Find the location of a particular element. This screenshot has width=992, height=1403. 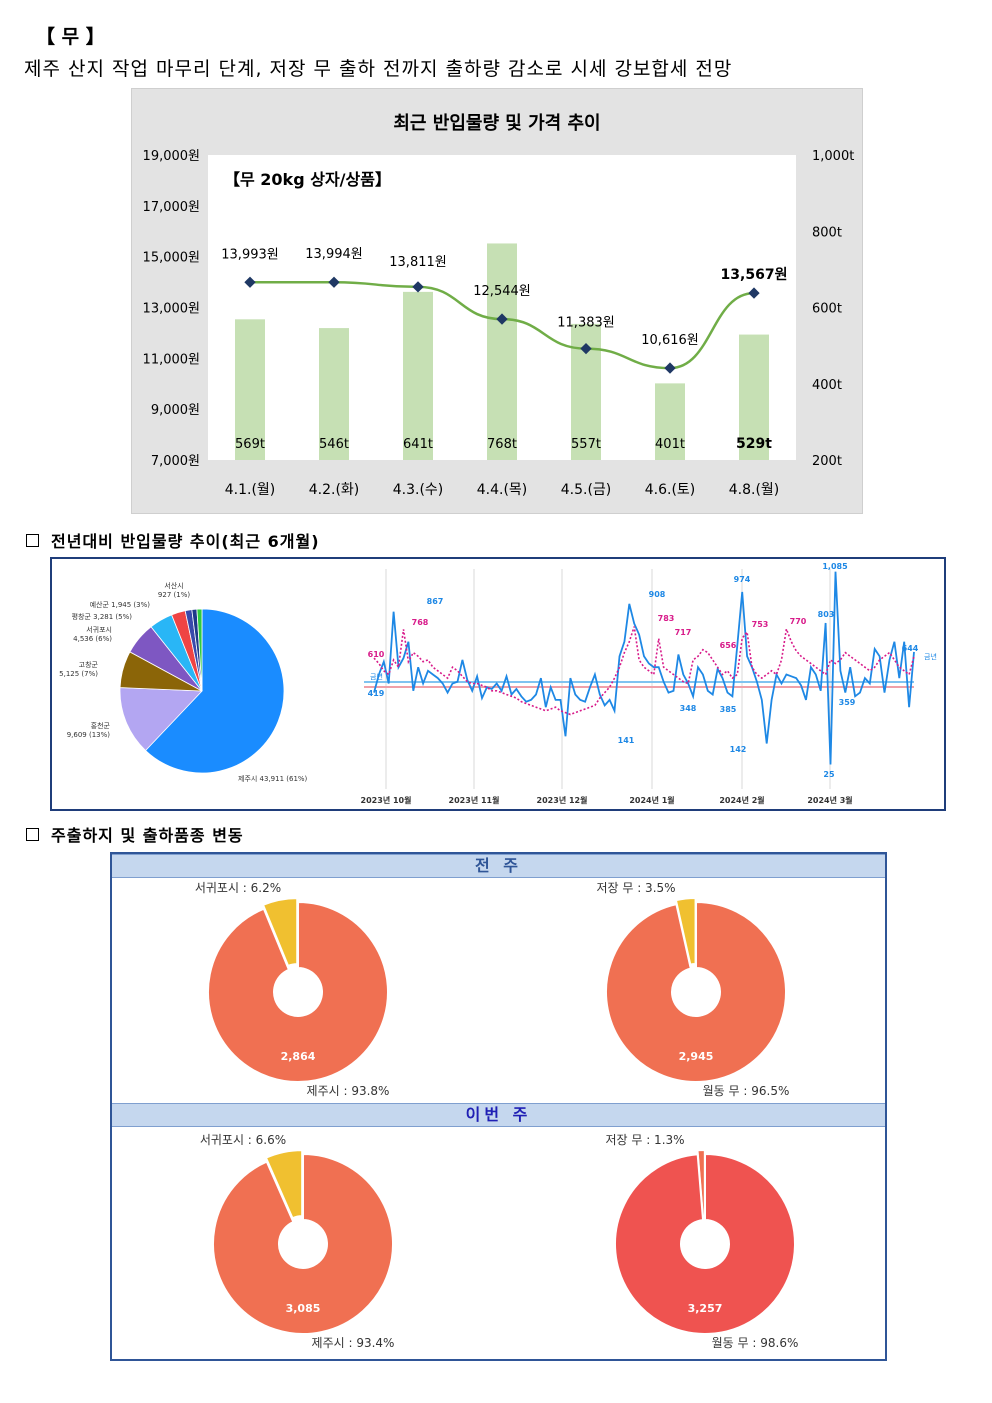

donut-total-label: 2,864 is located at coordinates (298, 1056).